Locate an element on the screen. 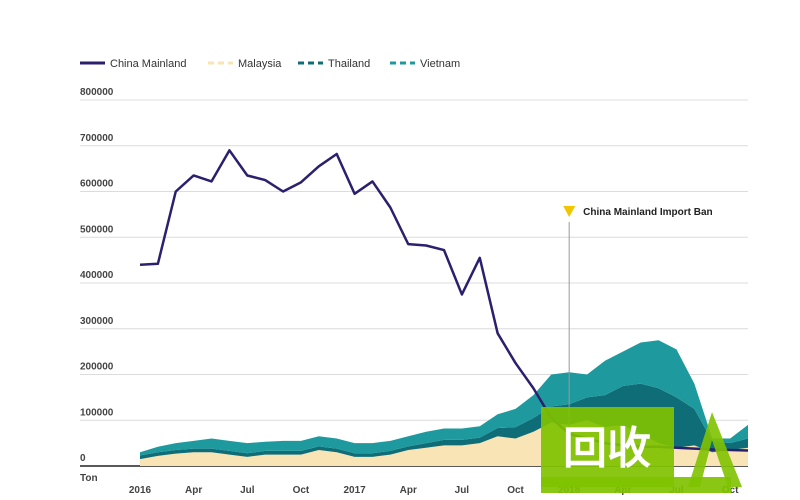  legend-label: Thailand is located at coordinates (349, 64).